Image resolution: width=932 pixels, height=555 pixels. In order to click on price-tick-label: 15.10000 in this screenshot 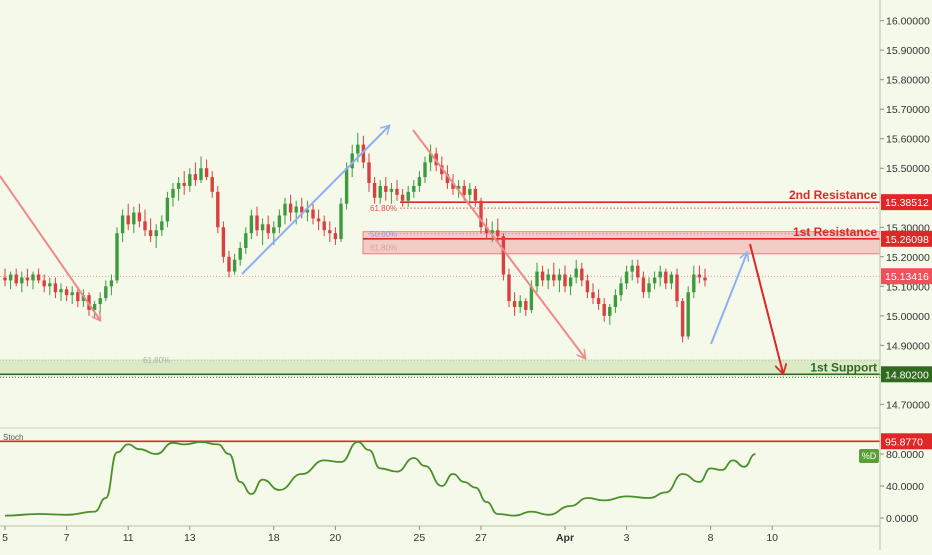, I will do `click(908, 287)`.